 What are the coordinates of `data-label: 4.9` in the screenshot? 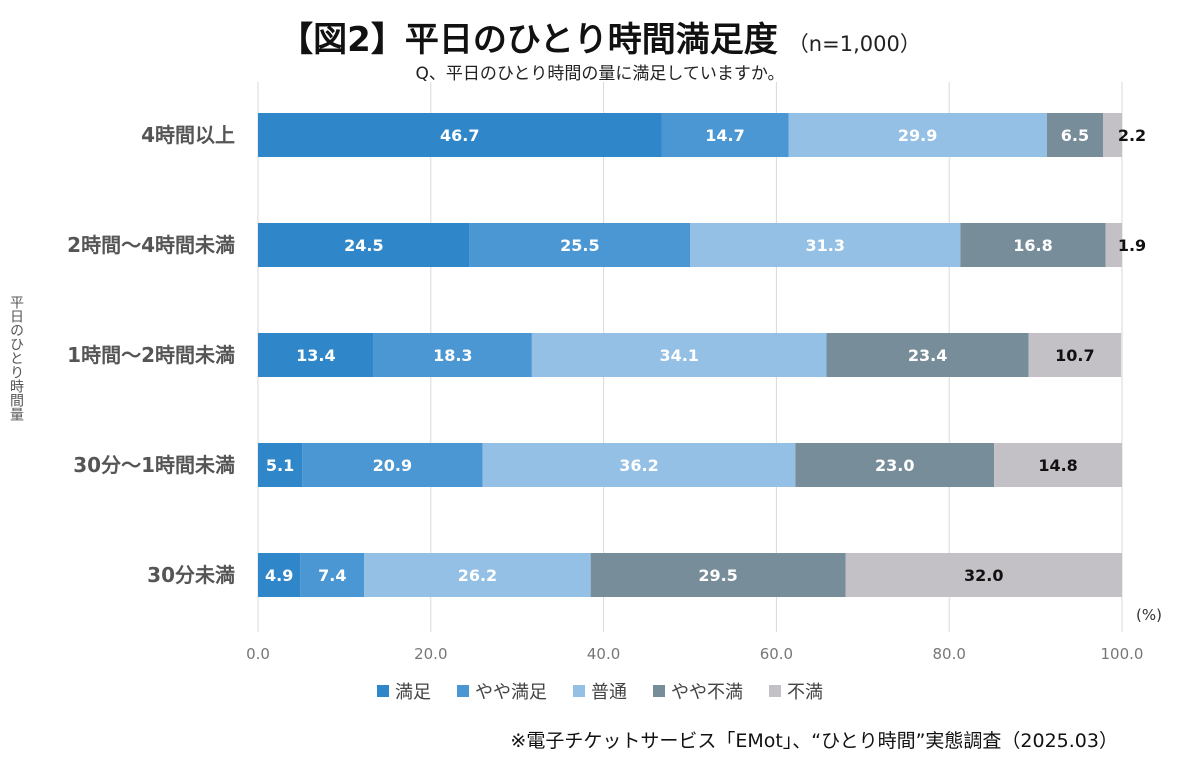 It's located at (279, 575).